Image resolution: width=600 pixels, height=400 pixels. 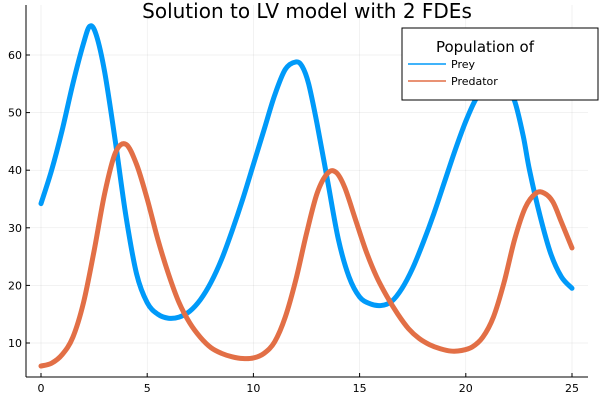 What do you see at coordinates (485, 47) in the screenshot?
I see `legend-title: Population of` at bounding box center [485, 47].